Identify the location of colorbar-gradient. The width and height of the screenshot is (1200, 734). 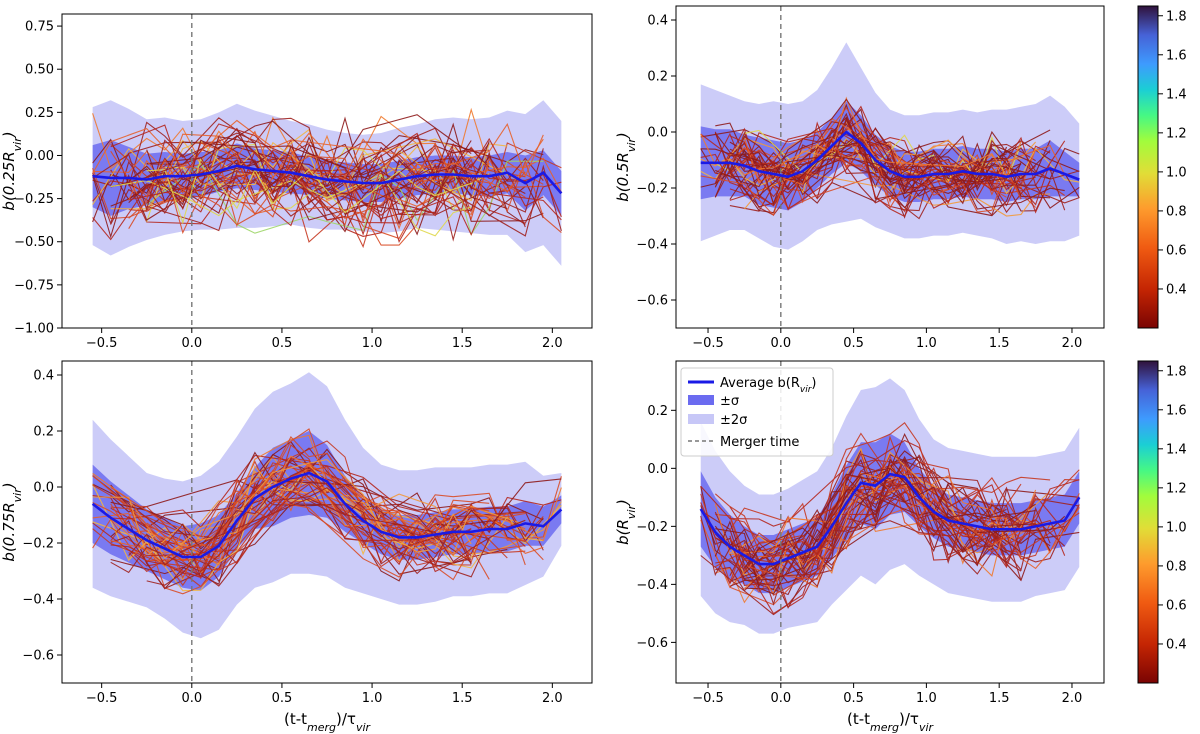
(1148, 167).